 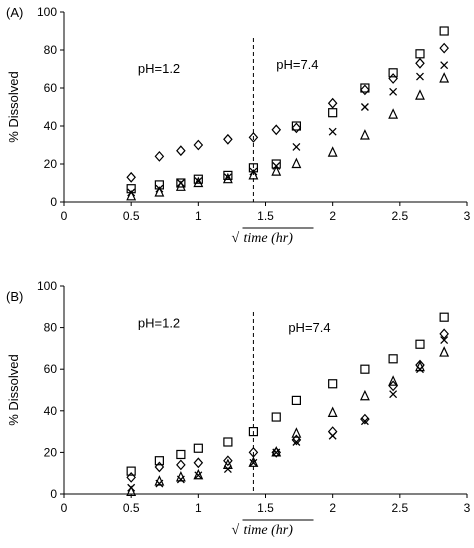 I want to click on panel-label-a: (A), so click(x=14, y=12).